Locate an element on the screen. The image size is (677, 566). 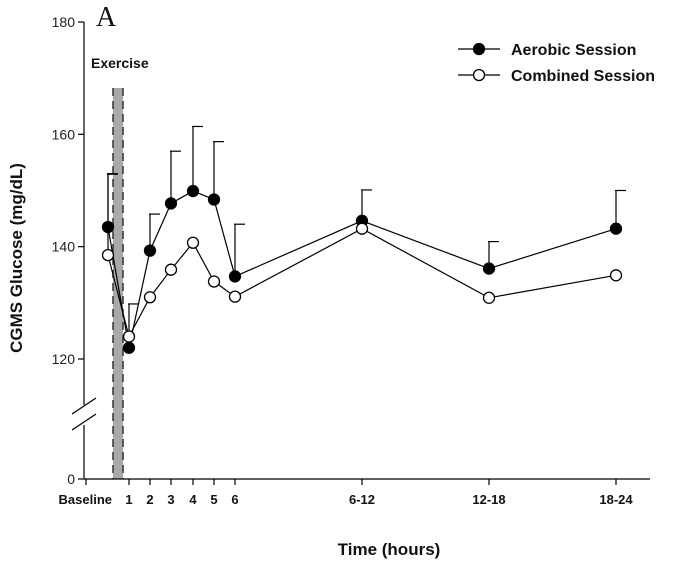
x-tick-label: 18-24 is located at coordinates (616, 499).